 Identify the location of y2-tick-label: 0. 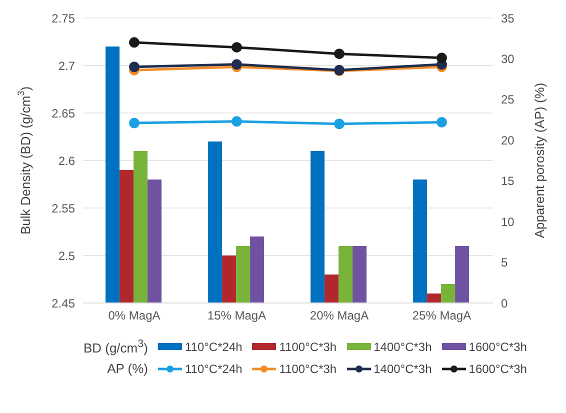
(504, 303).